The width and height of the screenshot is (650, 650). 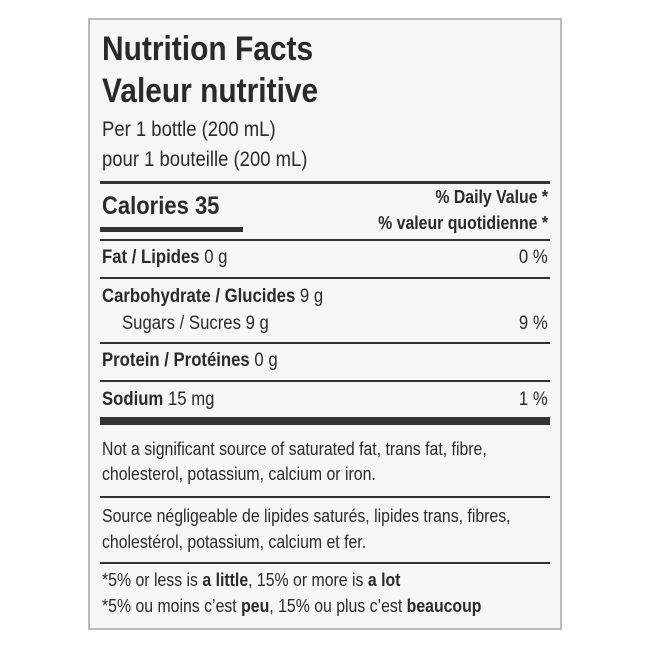 I want to click on nutrient-dv: 1 %, so click(x=533, y=399).